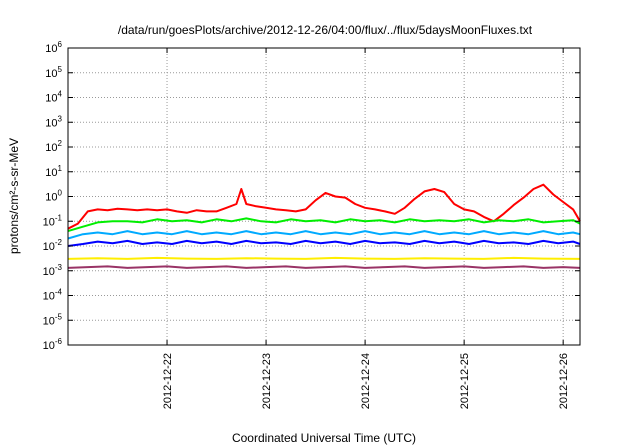 The height and width of the screenshot is (448, 640). What do you see at coordinates (60, 193) in the screenshot?
I see `y-tick-exponent: 0` at bounding box center [60, 193].